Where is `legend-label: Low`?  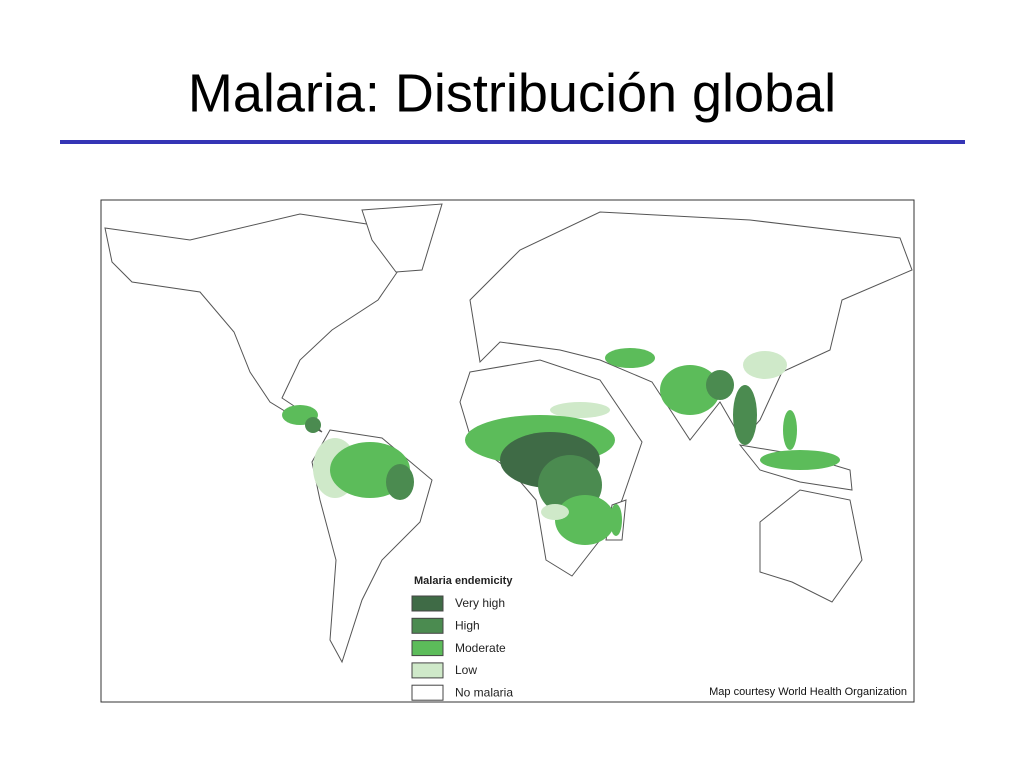 legend-label: Low is located at coordinates (466, 670).